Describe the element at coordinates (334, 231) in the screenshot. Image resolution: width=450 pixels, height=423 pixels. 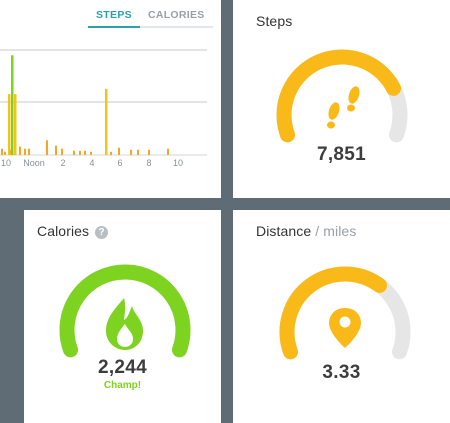
I see `distance-unit: / miles` at that location.